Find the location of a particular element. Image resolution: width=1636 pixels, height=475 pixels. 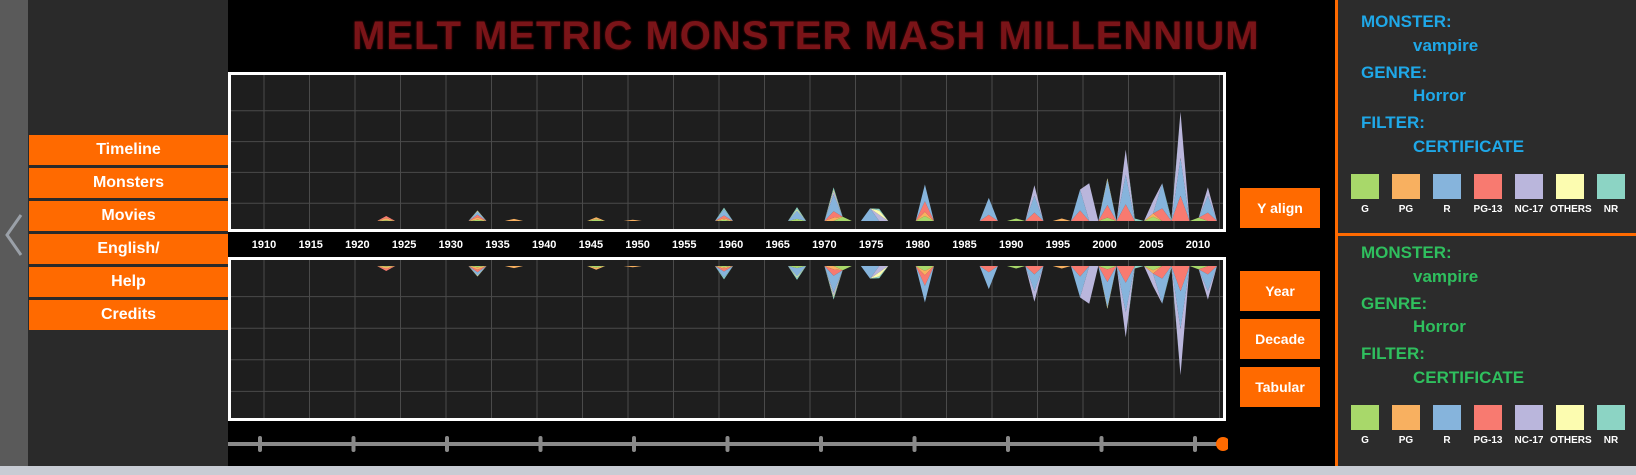

nav-timeline-button: Timeline is located at coordinates (128, 150).